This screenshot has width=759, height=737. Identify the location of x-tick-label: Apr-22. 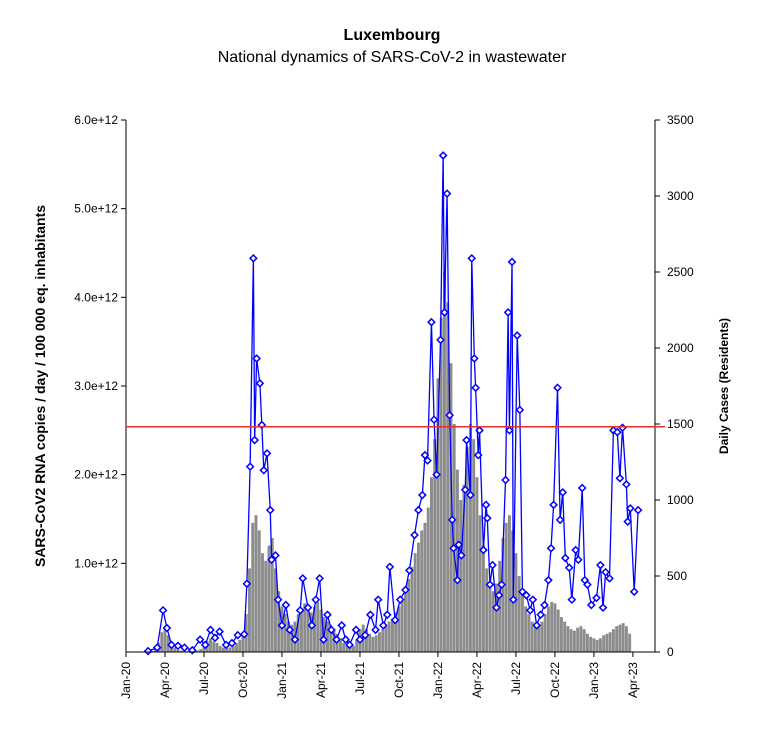
(477, 680).